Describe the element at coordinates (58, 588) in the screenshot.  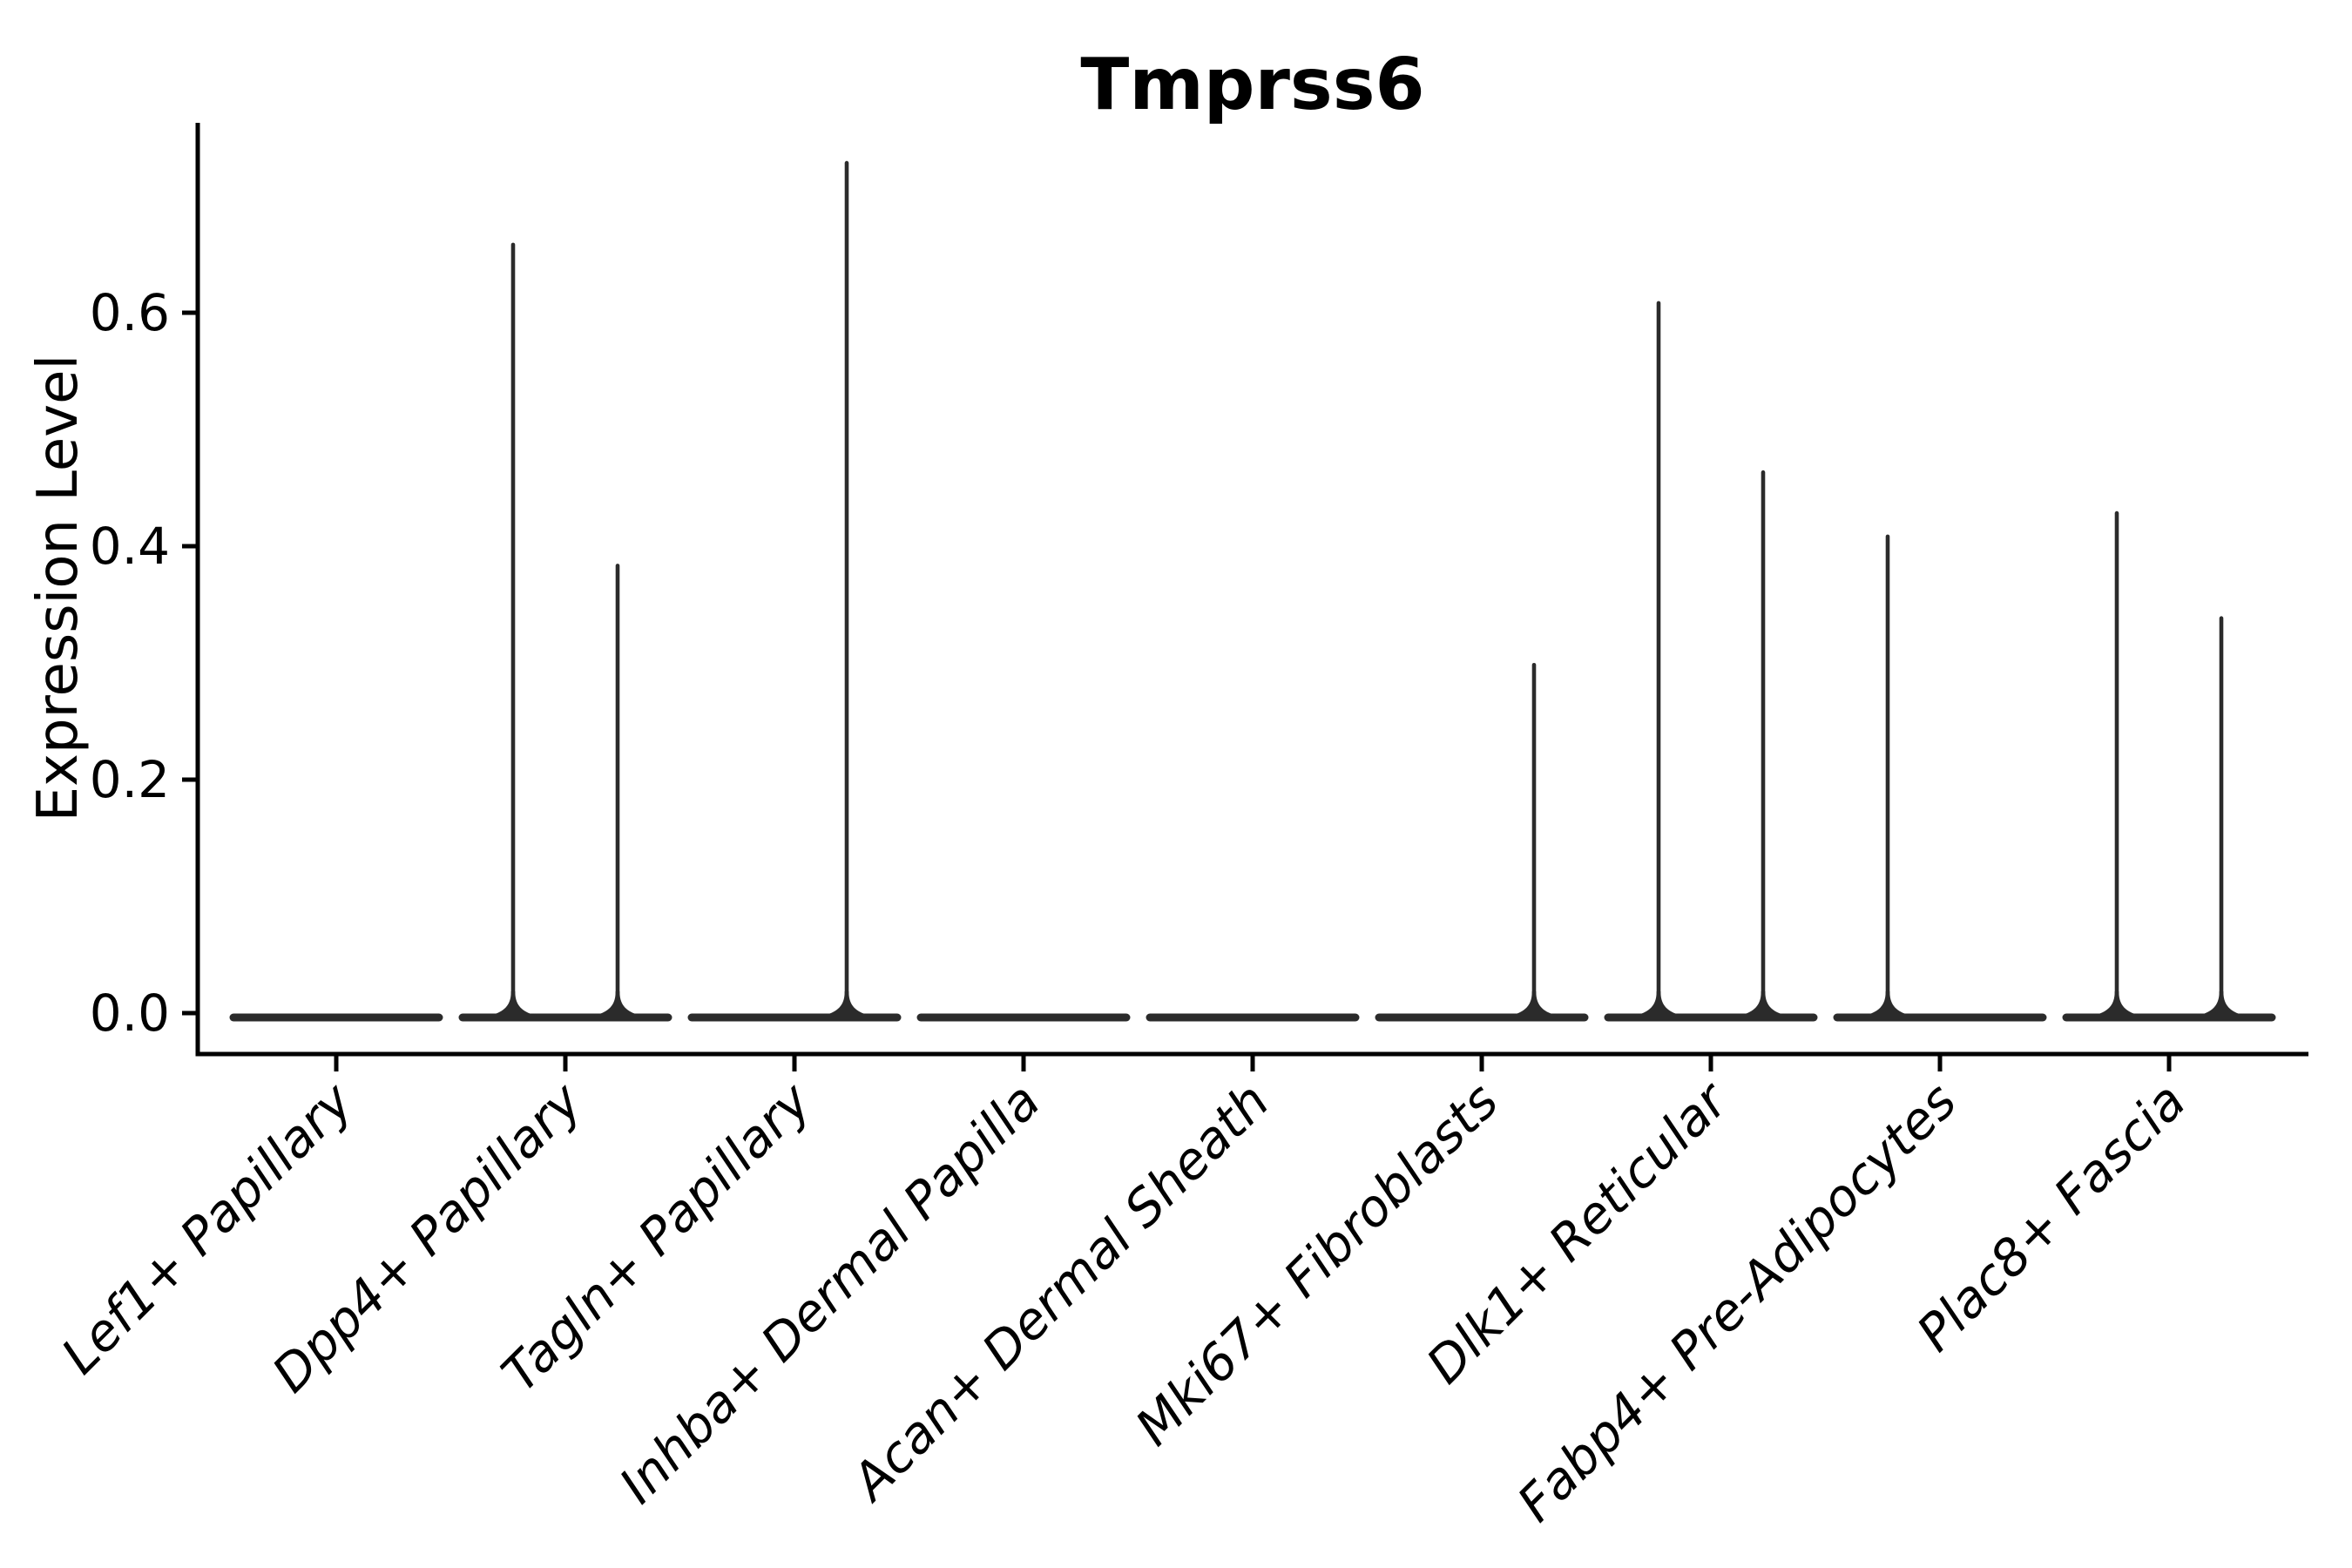
I see `y-axis-label: Expression Level` at that location.